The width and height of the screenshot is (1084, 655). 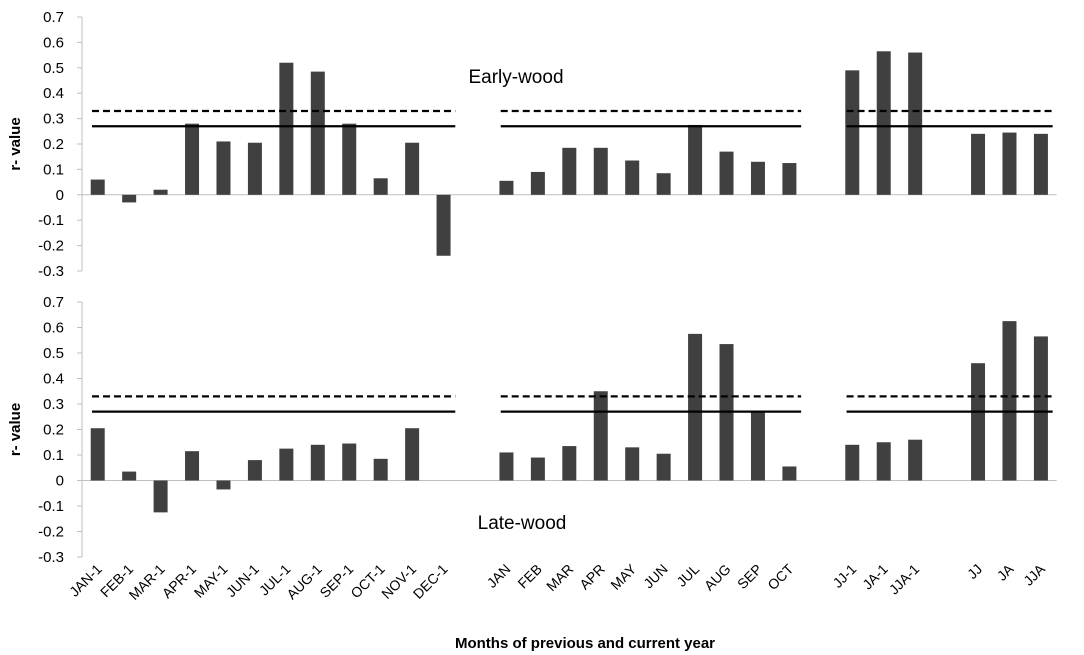 What do you see at coordinates (749, 576) in the screenshot?
I see `x-tick-label: SEP` at bounding box center [749, 576].